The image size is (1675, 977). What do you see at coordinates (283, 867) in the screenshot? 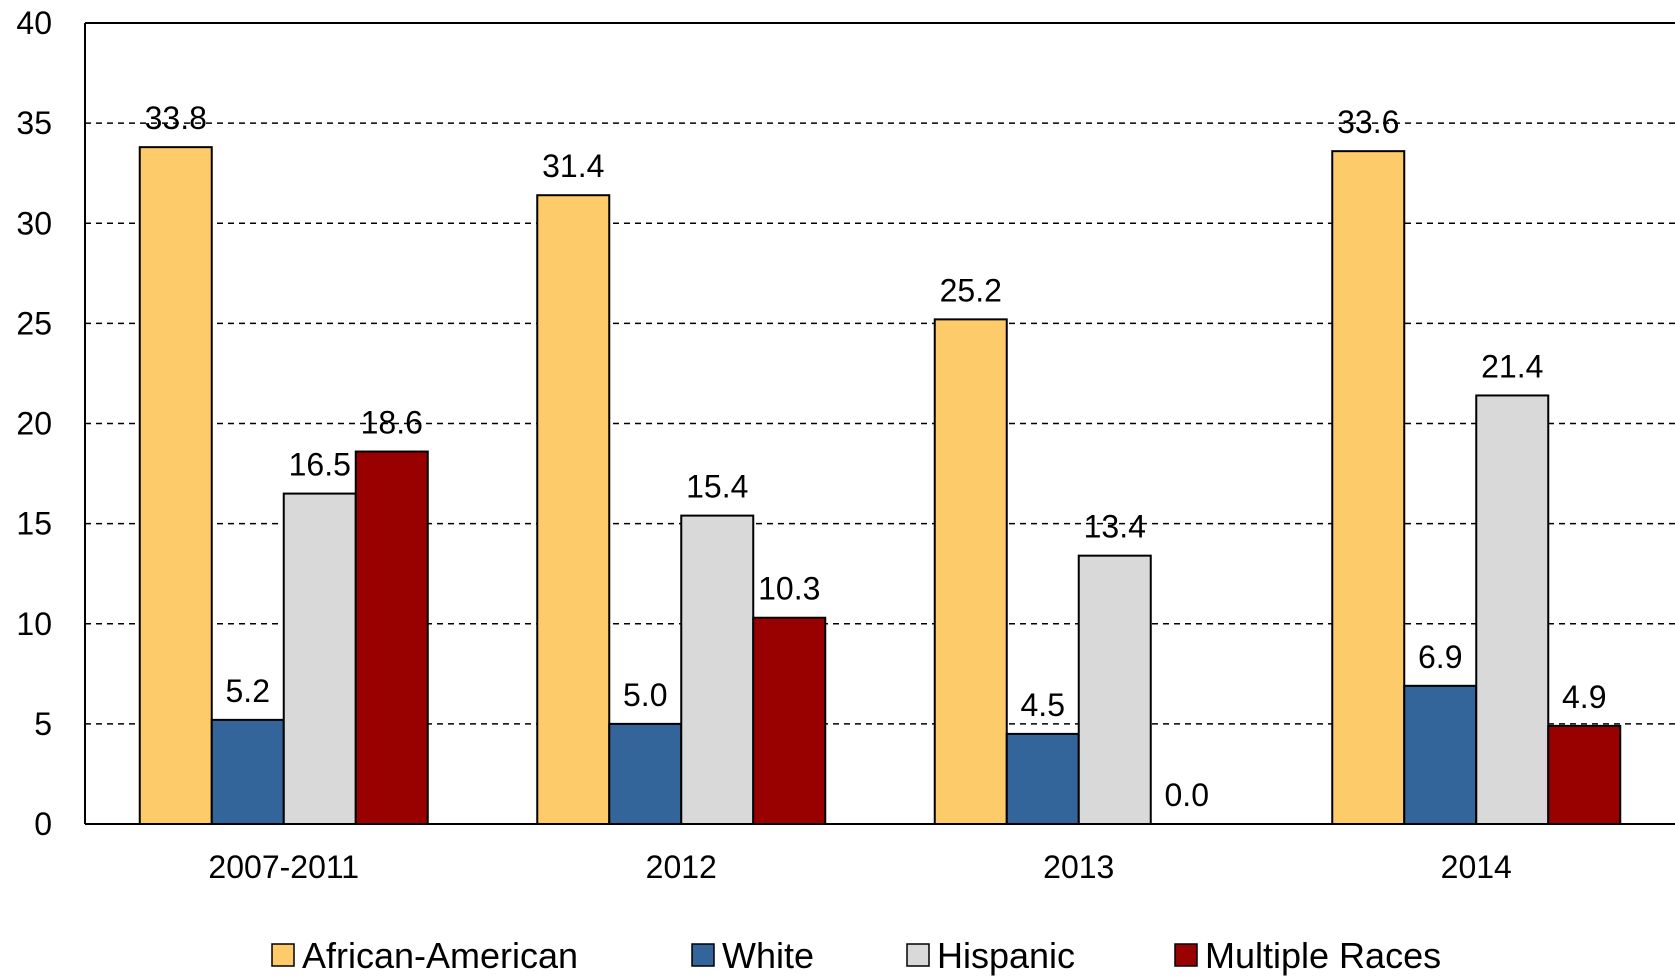
I see `x-tick-label: 2007-2011` at bounding box center [283, 867].